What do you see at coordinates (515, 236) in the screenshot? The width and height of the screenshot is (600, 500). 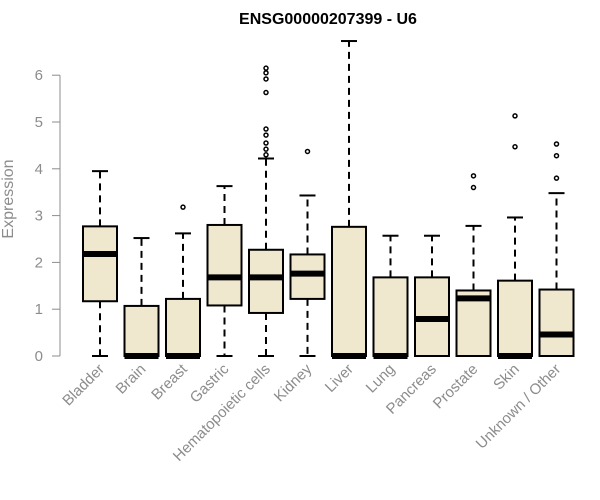 I see `box-skin` at bounding box center [515, 236].